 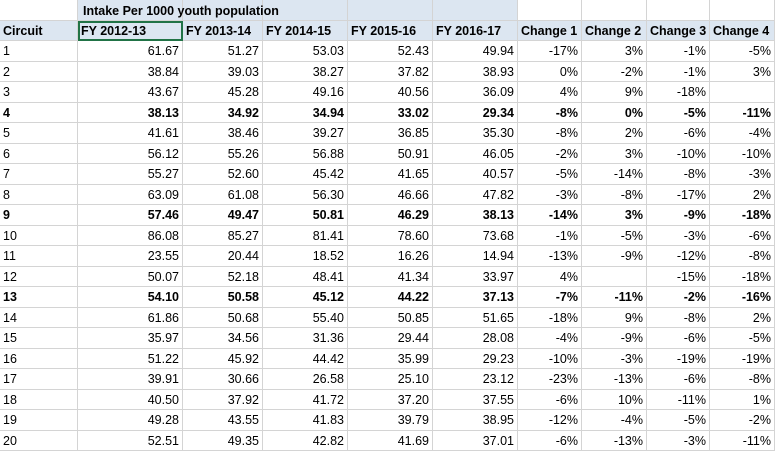 I want to click on value-cell: 86.08, so click(x=130, y=236).